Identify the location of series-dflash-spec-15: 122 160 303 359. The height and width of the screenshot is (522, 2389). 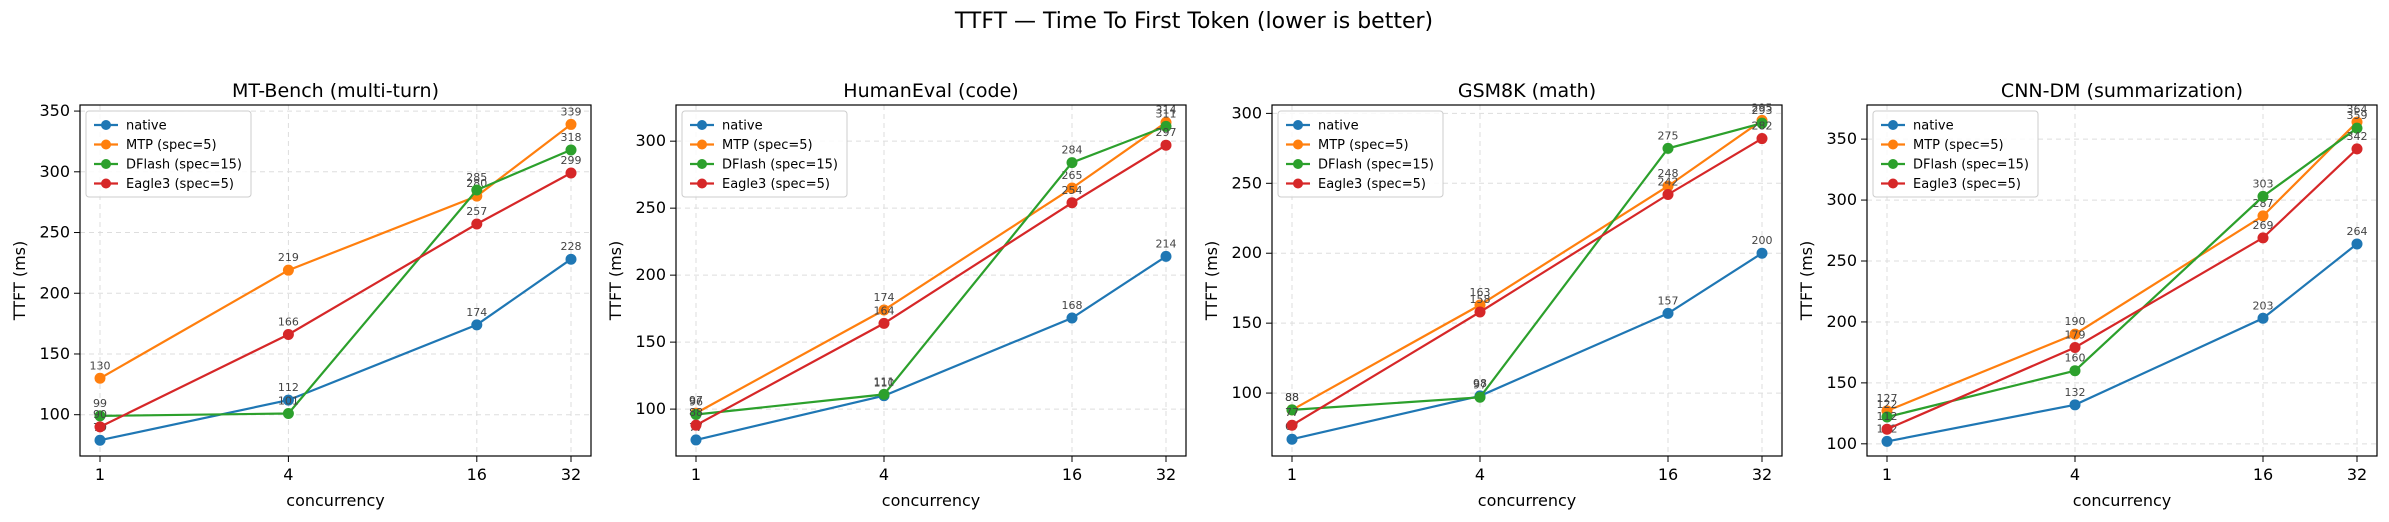
(2122, 266).